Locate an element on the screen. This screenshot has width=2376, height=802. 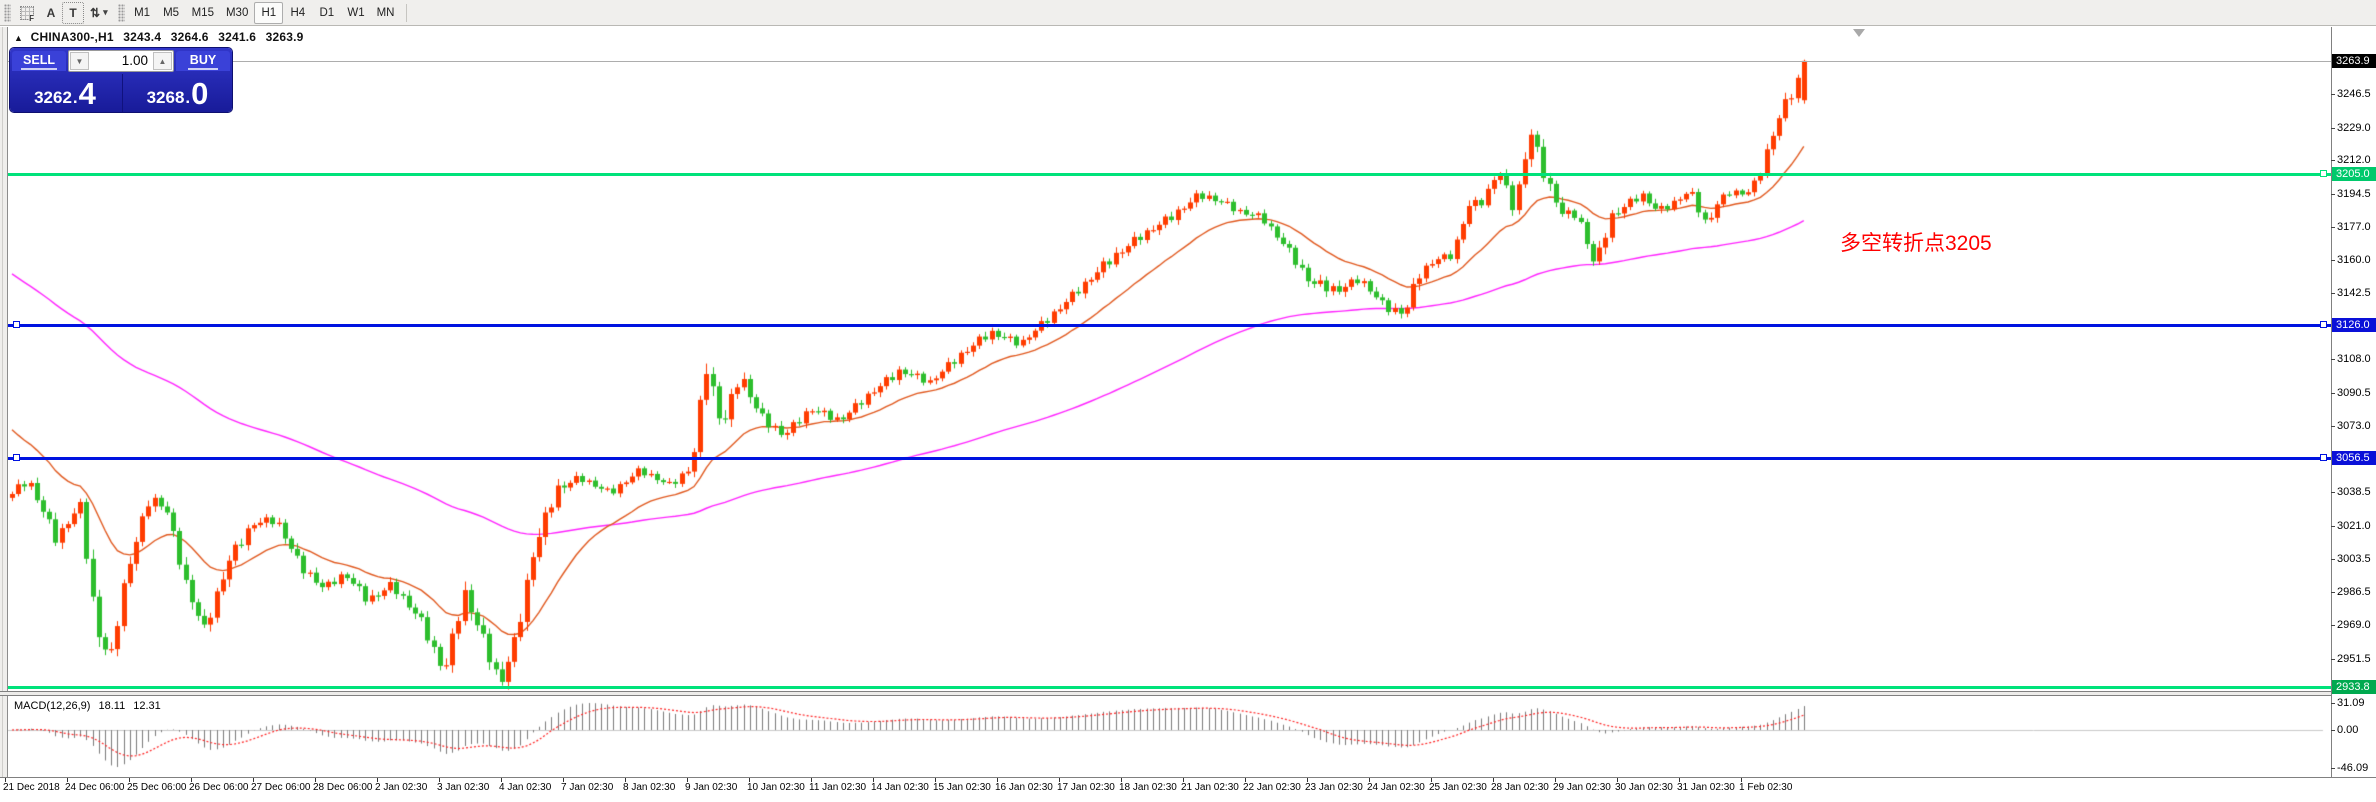
toolbar: F A T ⇅ ▾ M1 M5 M15 M30 H1 H4 D1 W1 MN is located at coordinates (1188, 13).